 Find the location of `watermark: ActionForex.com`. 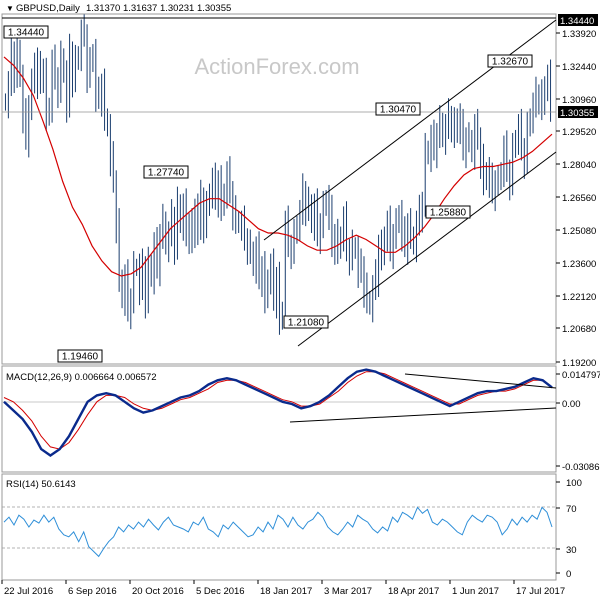

watermark: ActionForex.com is located at coordinates (276, 66).